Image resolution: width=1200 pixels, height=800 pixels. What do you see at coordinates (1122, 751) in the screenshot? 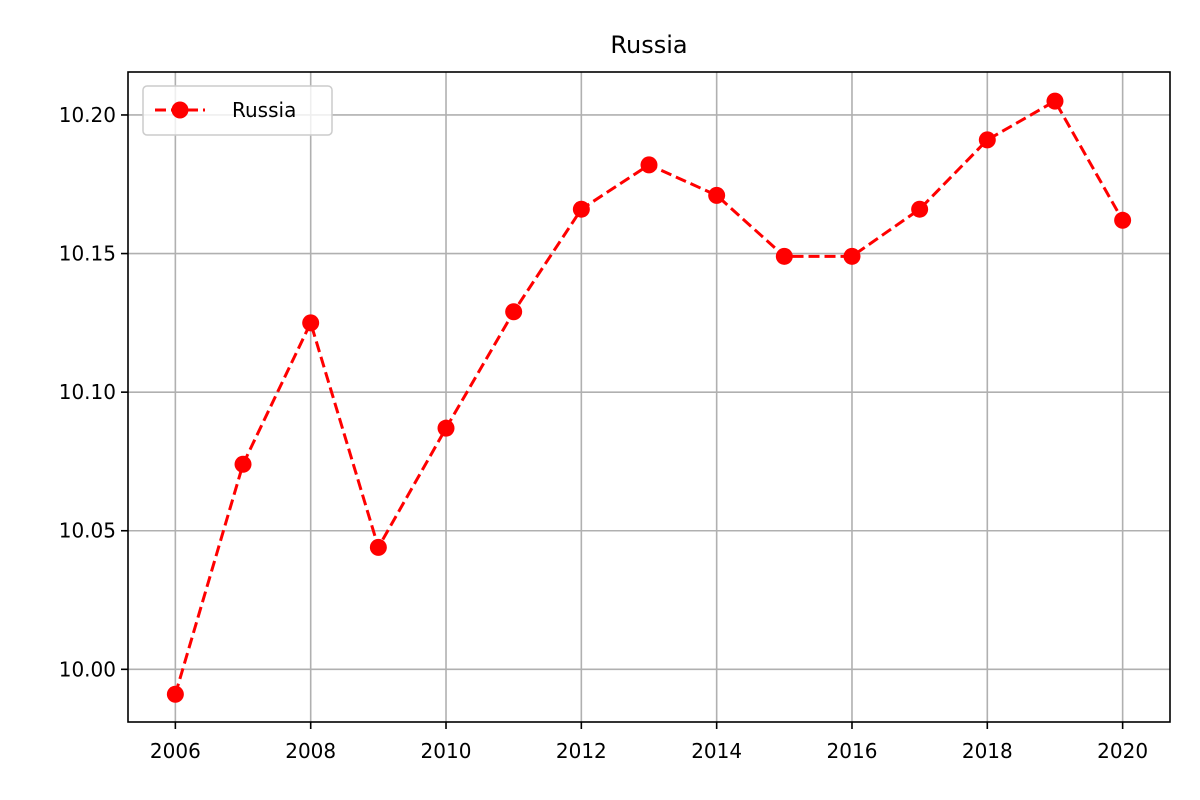
I see `x-tick-label: 2020` at bounding box center [1122, 751].